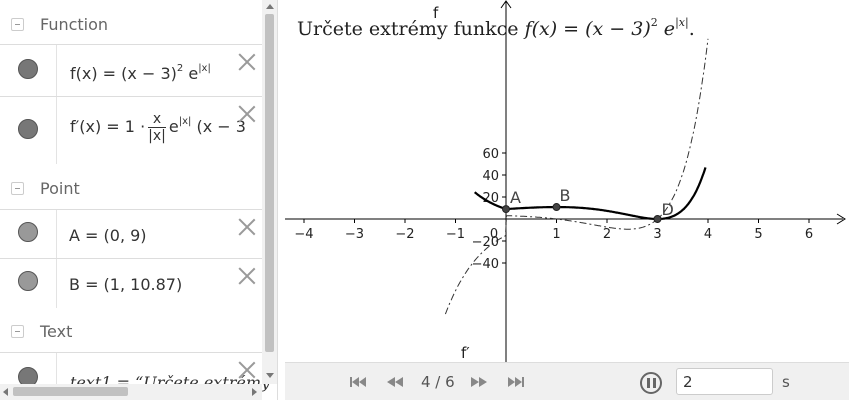 The image size is (849, 400). Describe the element at coordinates (515, 197) in the screenshot. I see `point-label-A: A` at that location.